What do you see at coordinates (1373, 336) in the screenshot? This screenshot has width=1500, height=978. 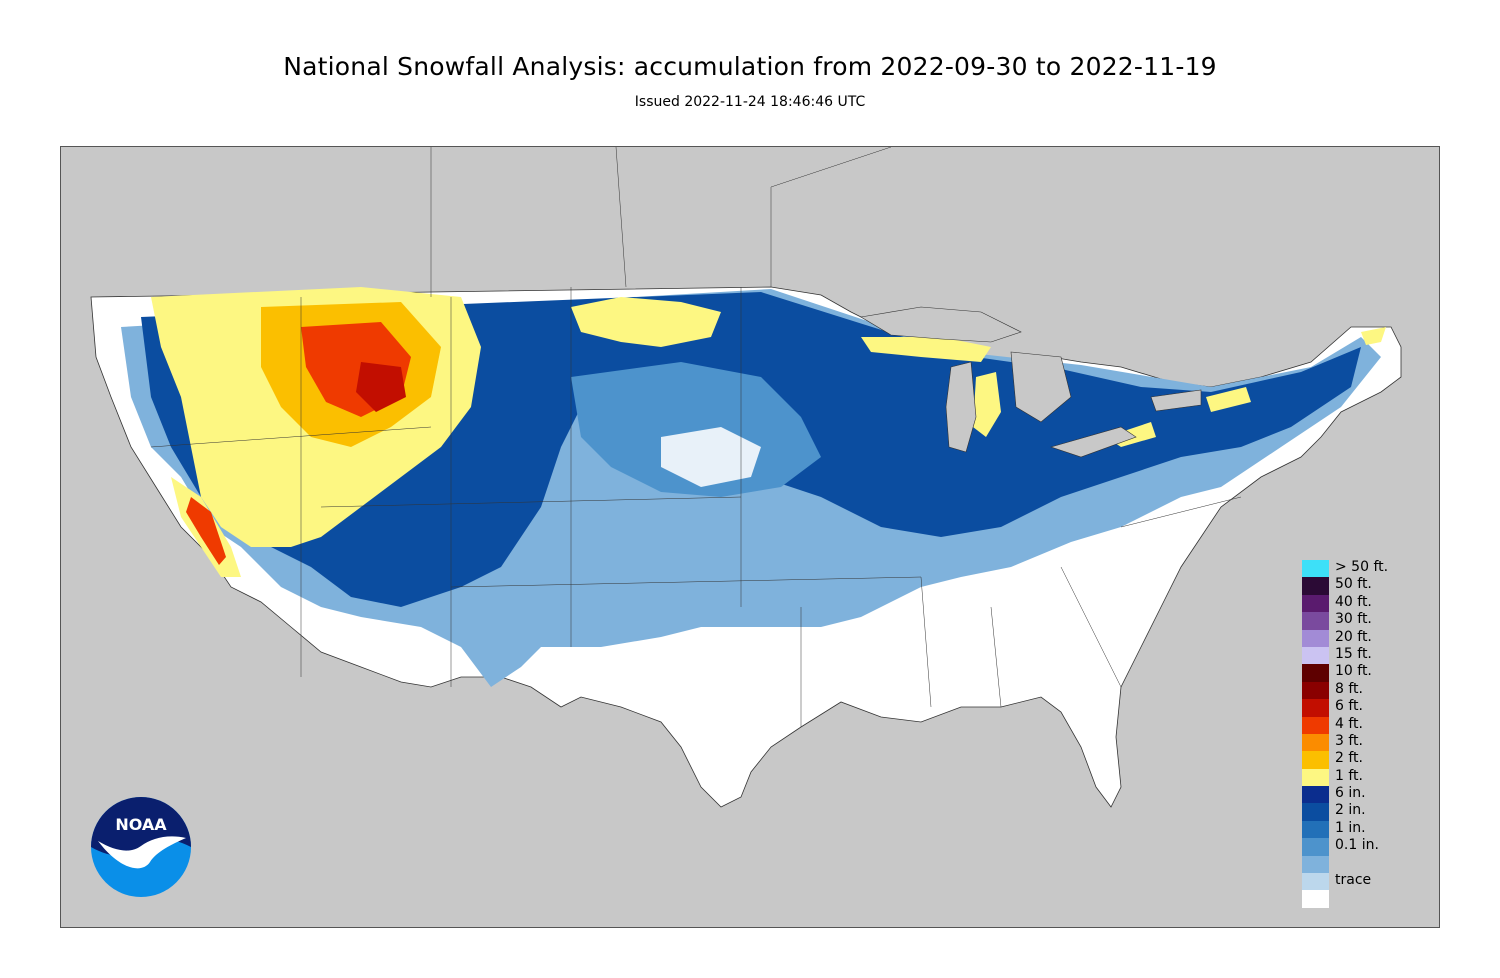 I see `snow-1ft-maine` at bounding box center [1373, 336].